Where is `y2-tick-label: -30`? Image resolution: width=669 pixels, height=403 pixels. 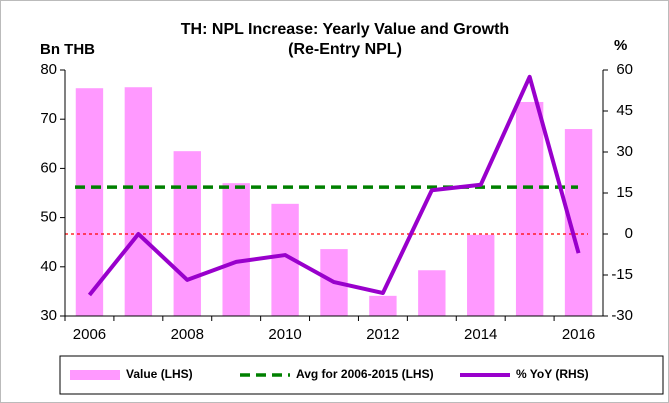 y2-tick-label: -30 is located at coordinates (622, 315).